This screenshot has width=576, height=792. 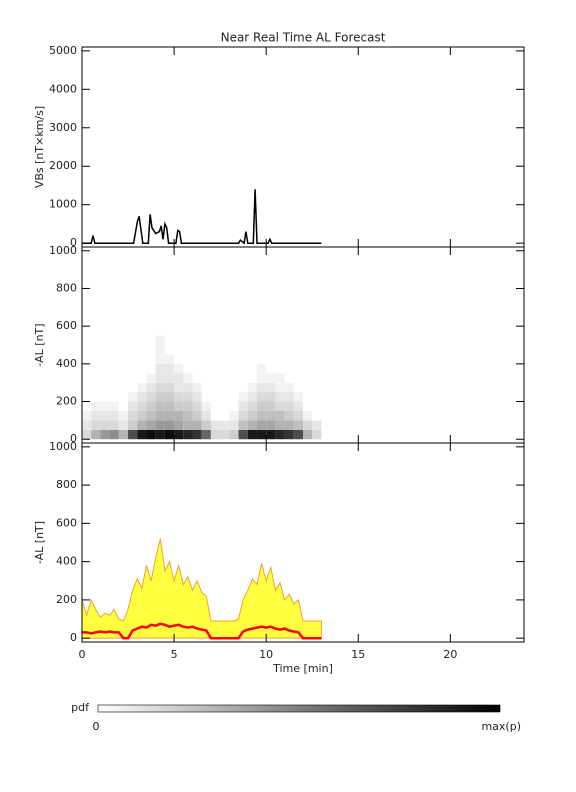 I want to click on y-tick-label: 400, so click(x=66, y=561).